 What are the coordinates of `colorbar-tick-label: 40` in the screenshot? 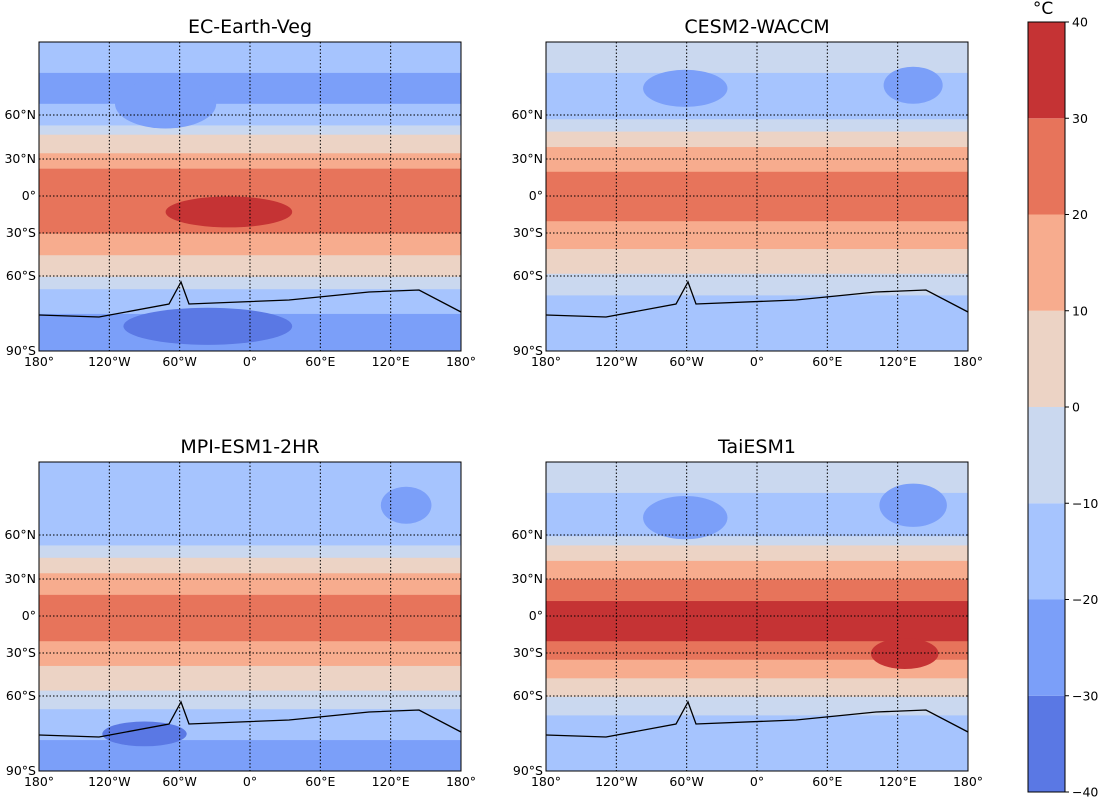 It's located at (1080, 22).